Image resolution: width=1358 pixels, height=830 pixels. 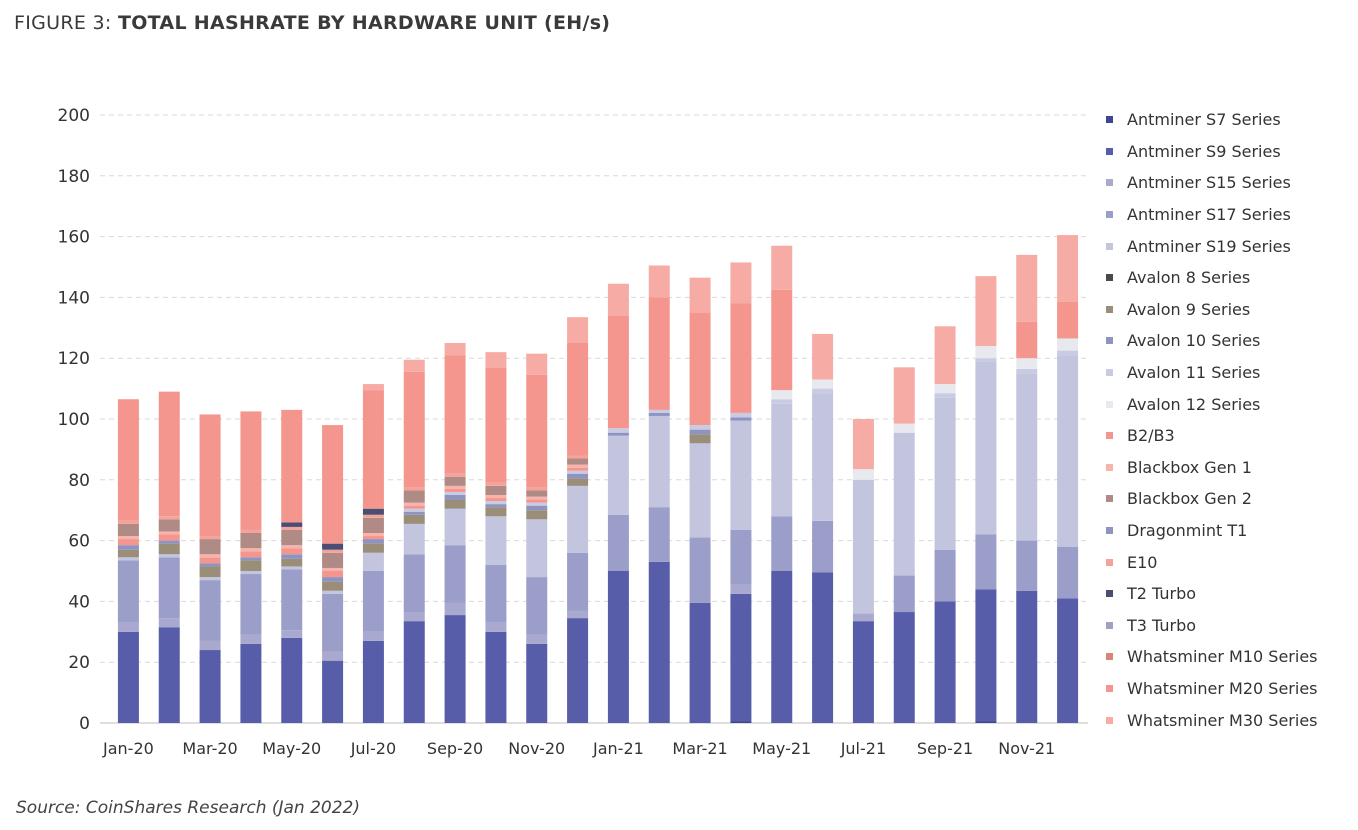 I want to click on bar-segment: Avalon 9 Series — Sep-20: 3, so click(x=455, y=504).